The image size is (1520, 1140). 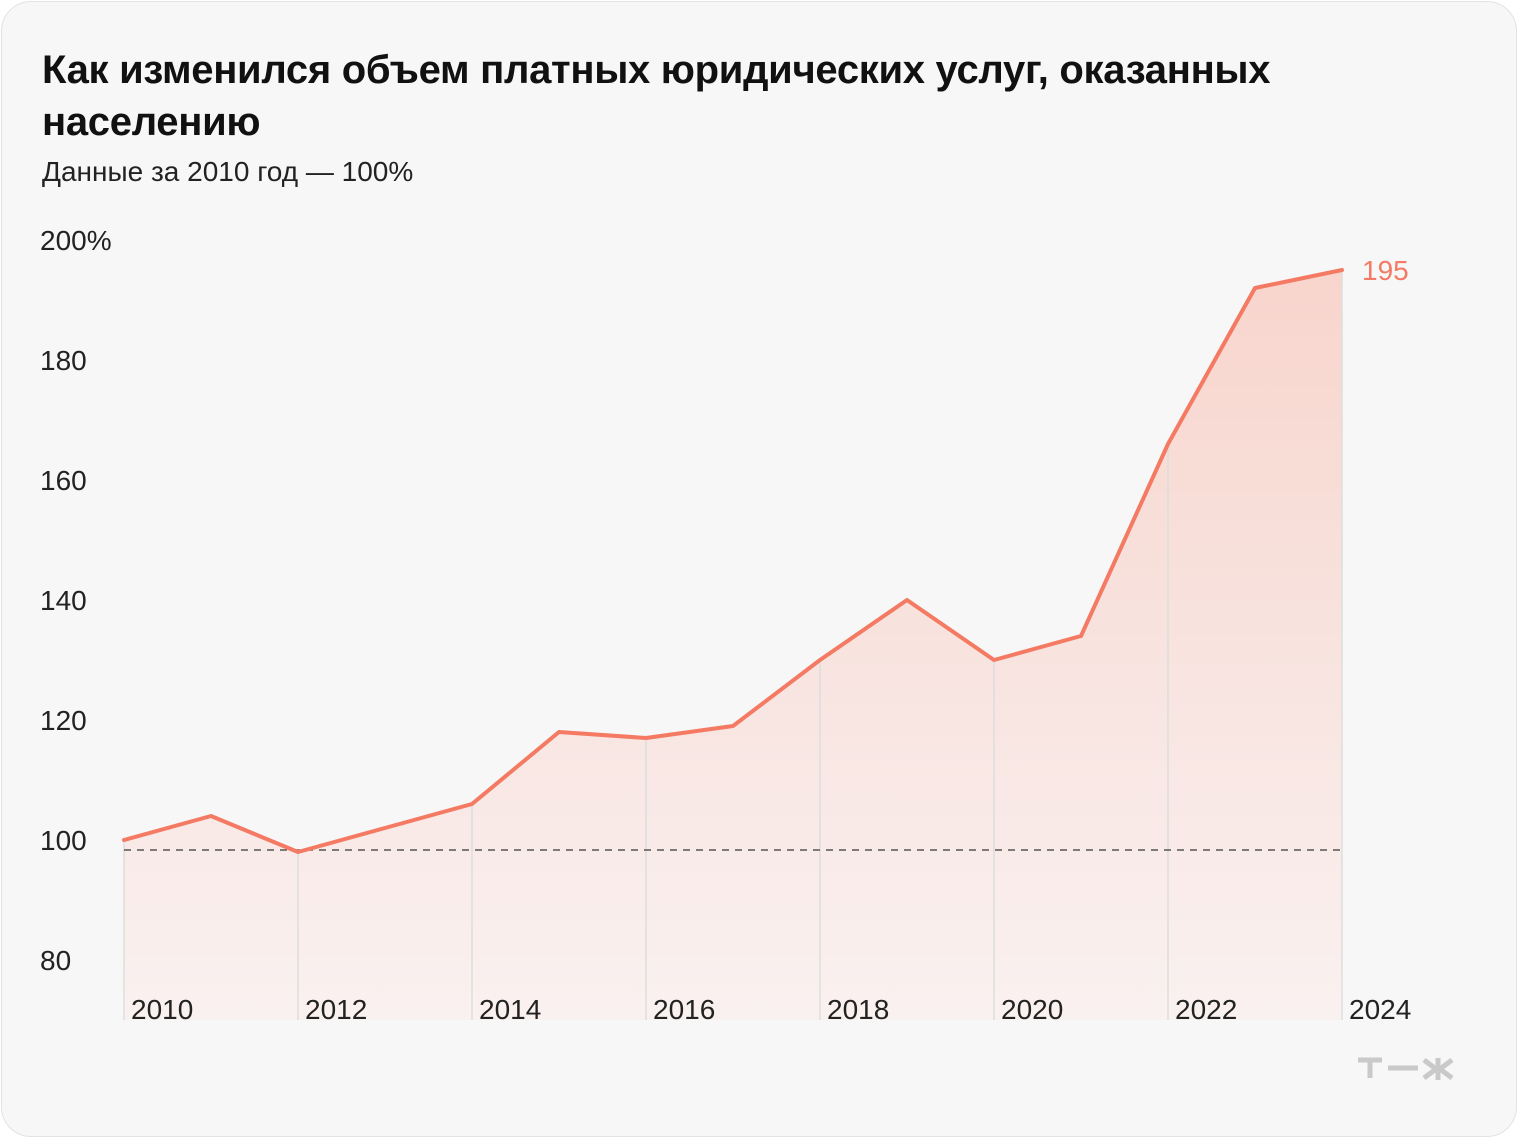 What do you see at coordinates (63, 720) in the screenshot?
I see `y-tick-label-120: 120` at bounding box center [63, 720].